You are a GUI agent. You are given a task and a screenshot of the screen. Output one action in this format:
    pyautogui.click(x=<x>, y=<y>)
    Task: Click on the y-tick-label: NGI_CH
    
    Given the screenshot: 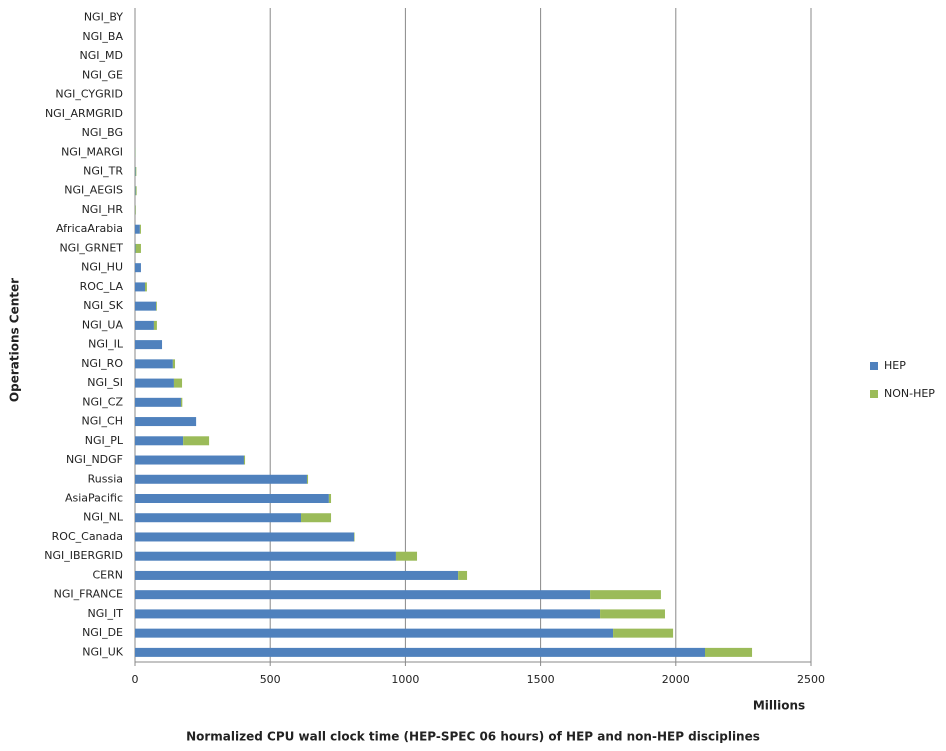 What is the action you would take?
    pyautogui.click(x=102, y=421)
    